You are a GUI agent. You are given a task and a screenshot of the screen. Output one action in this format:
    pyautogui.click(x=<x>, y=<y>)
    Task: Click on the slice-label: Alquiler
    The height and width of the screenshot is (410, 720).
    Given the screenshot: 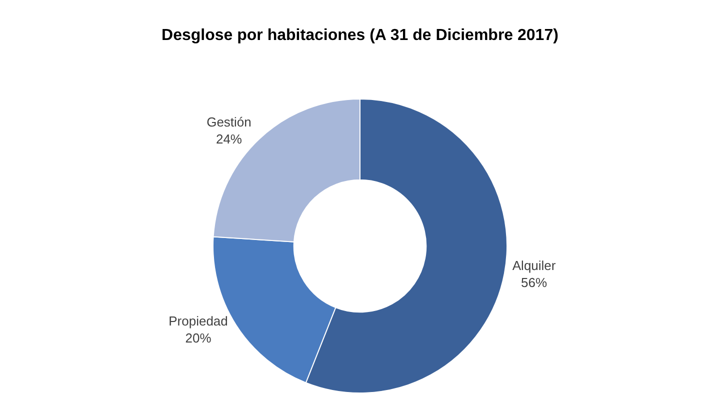 What is the action you would take?
    pyautogui.click(x=534, y=266)
    